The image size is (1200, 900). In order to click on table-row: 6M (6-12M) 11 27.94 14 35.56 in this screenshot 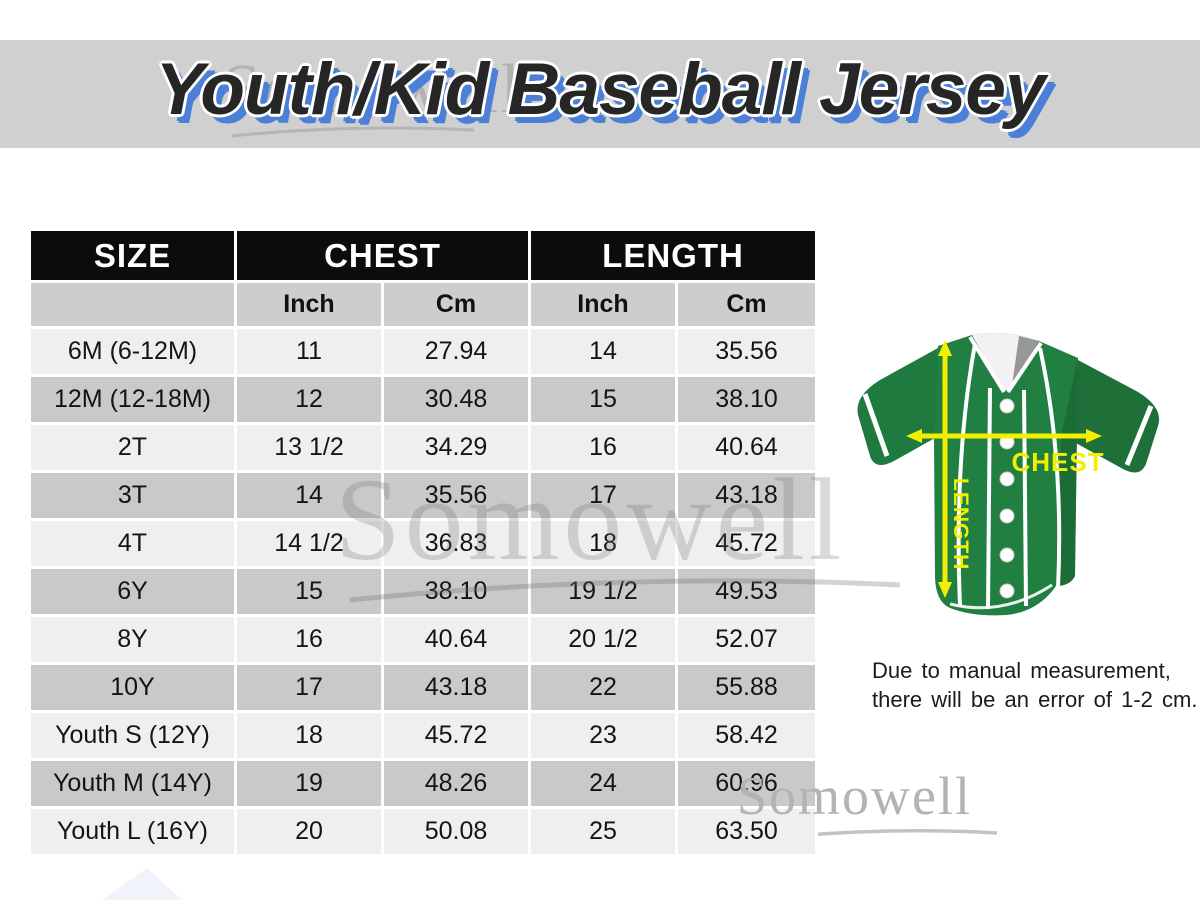, I will do `click(423, 351)`.